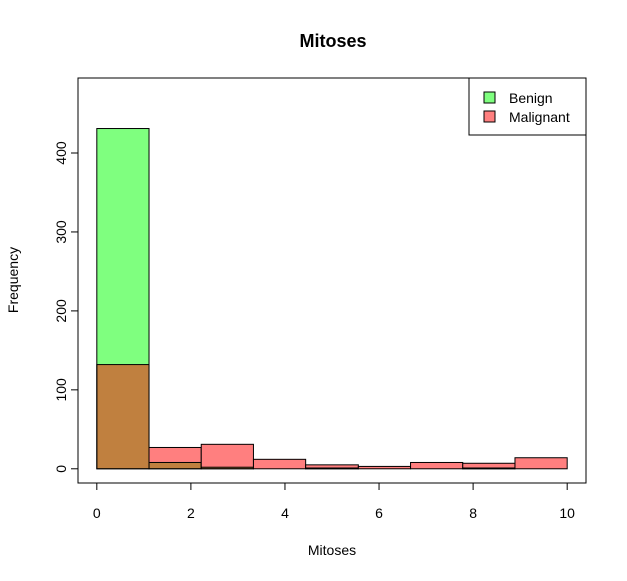 This screenshot has height=581, width=627. What do you see at coordinates (539, 117) in the screenshot?
I see `legend-label-malignant: Malignant` at bounding box center [539, 117].